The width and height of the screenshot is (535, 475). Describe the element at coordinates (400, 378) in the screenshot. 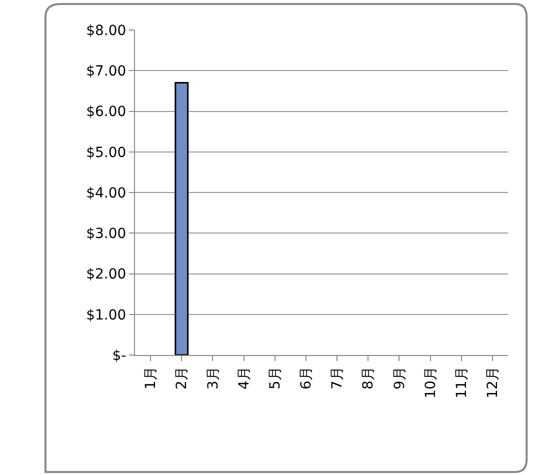

I see `x-tick-label: 9月` at that location.